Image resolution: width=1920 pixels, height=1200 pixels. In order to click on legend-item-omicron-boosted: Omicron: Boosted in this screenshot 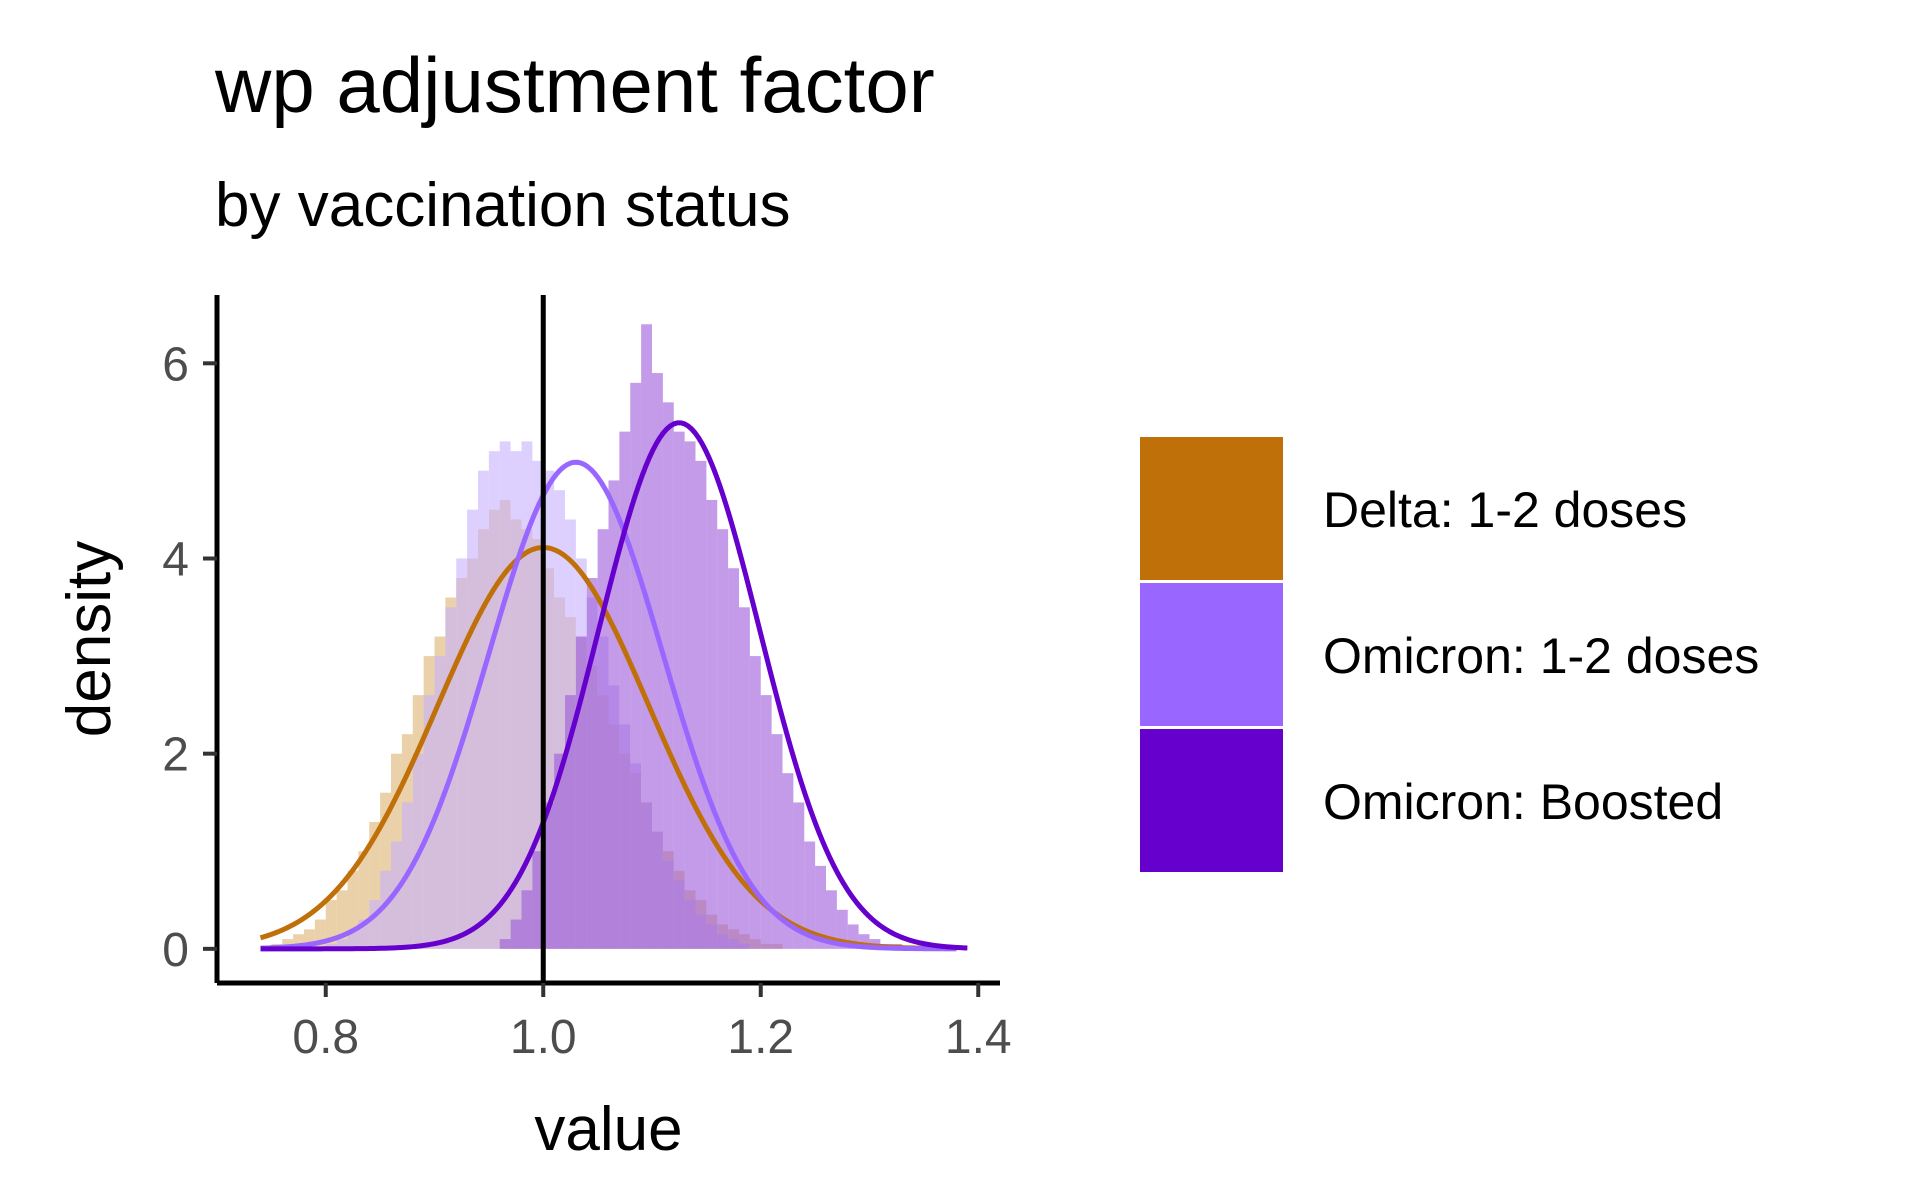, I will do `click(1449, 802)`.